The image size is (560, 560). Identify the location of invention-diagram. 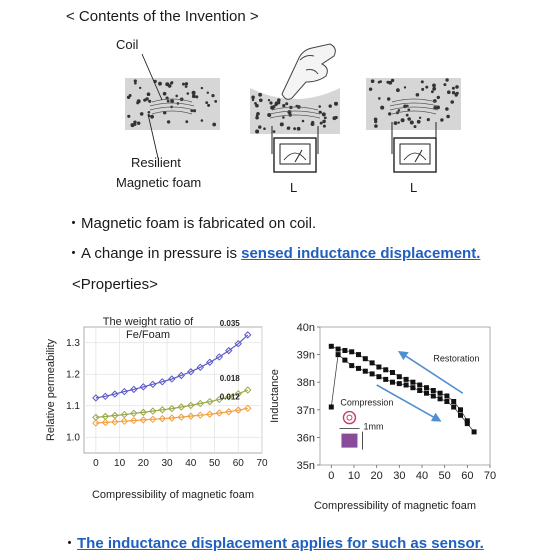
(293, 108).